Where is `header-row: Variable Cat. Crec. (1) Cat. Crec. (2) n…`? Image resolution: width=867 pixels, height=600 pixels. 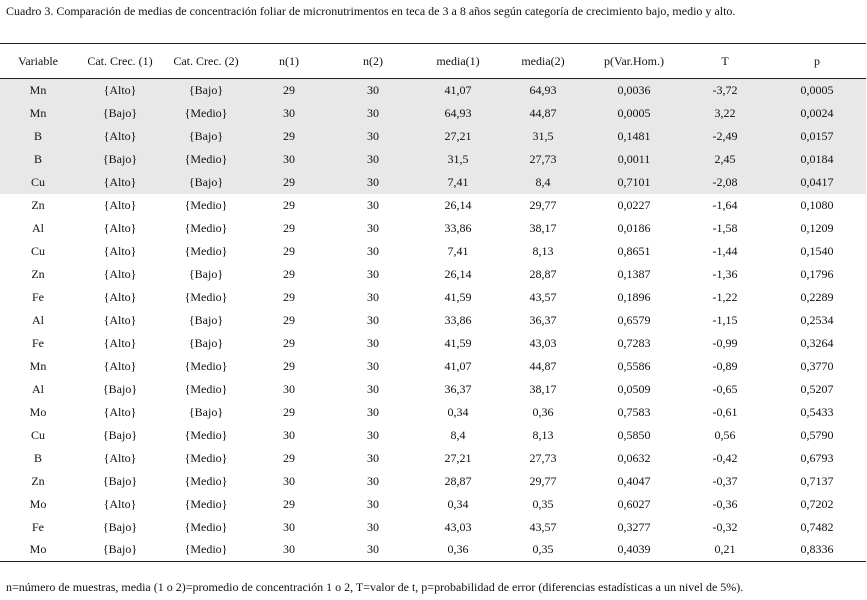 header-row: Variable Cat. Crec. (1) Cat. Crec. (2) n… is located at coordinates (433, 61).